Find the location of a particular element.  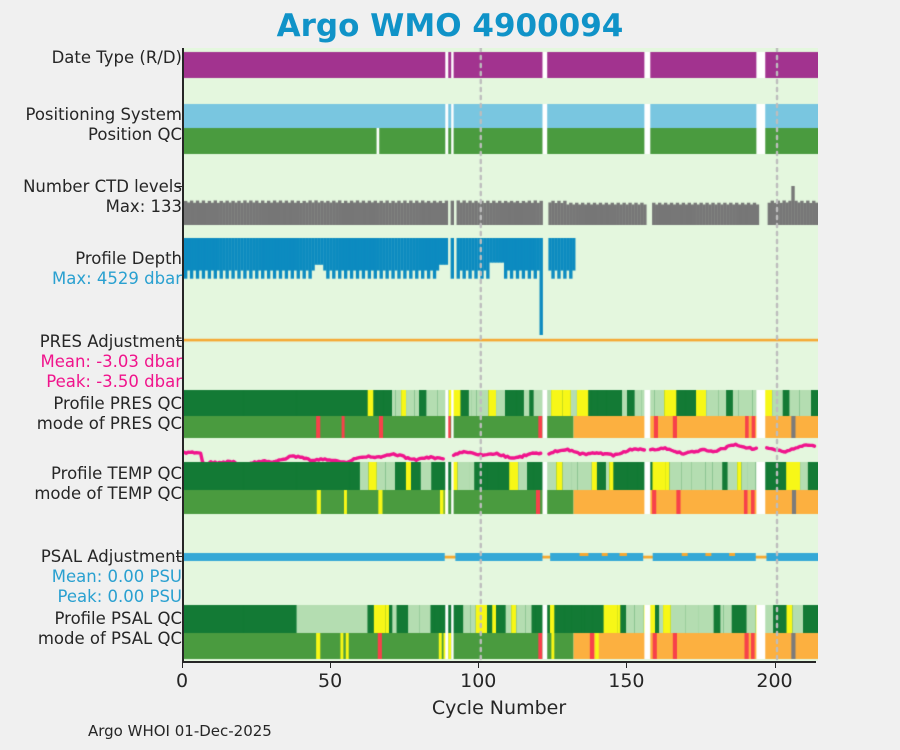

x-tick-label: 100 is located at coordinates (478, 681).